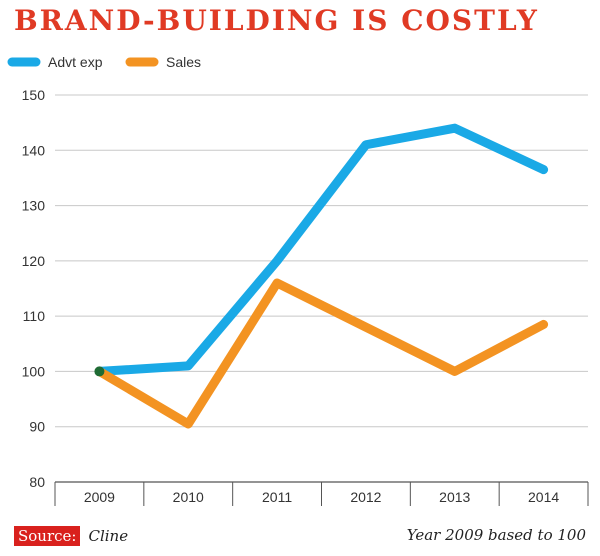  Describe the element at coordinates (34, 150) in the screenshot. I see `y-tick-label: 140` at that location.